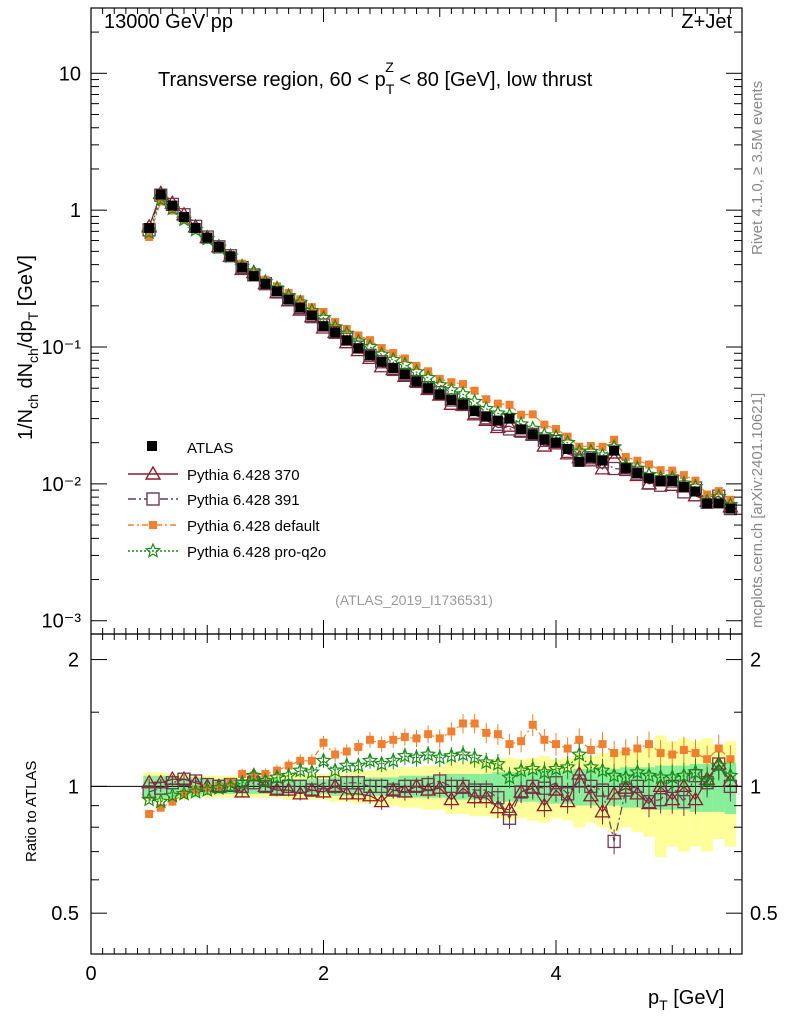 Image resolution: width=786 pixels, height=1024 pixels. What do you see at coordinates (414, 600) in the screenshot?
I see `analysis-tag: (ATLAS_2019_I1736531)` at bounding box center [414, 600].